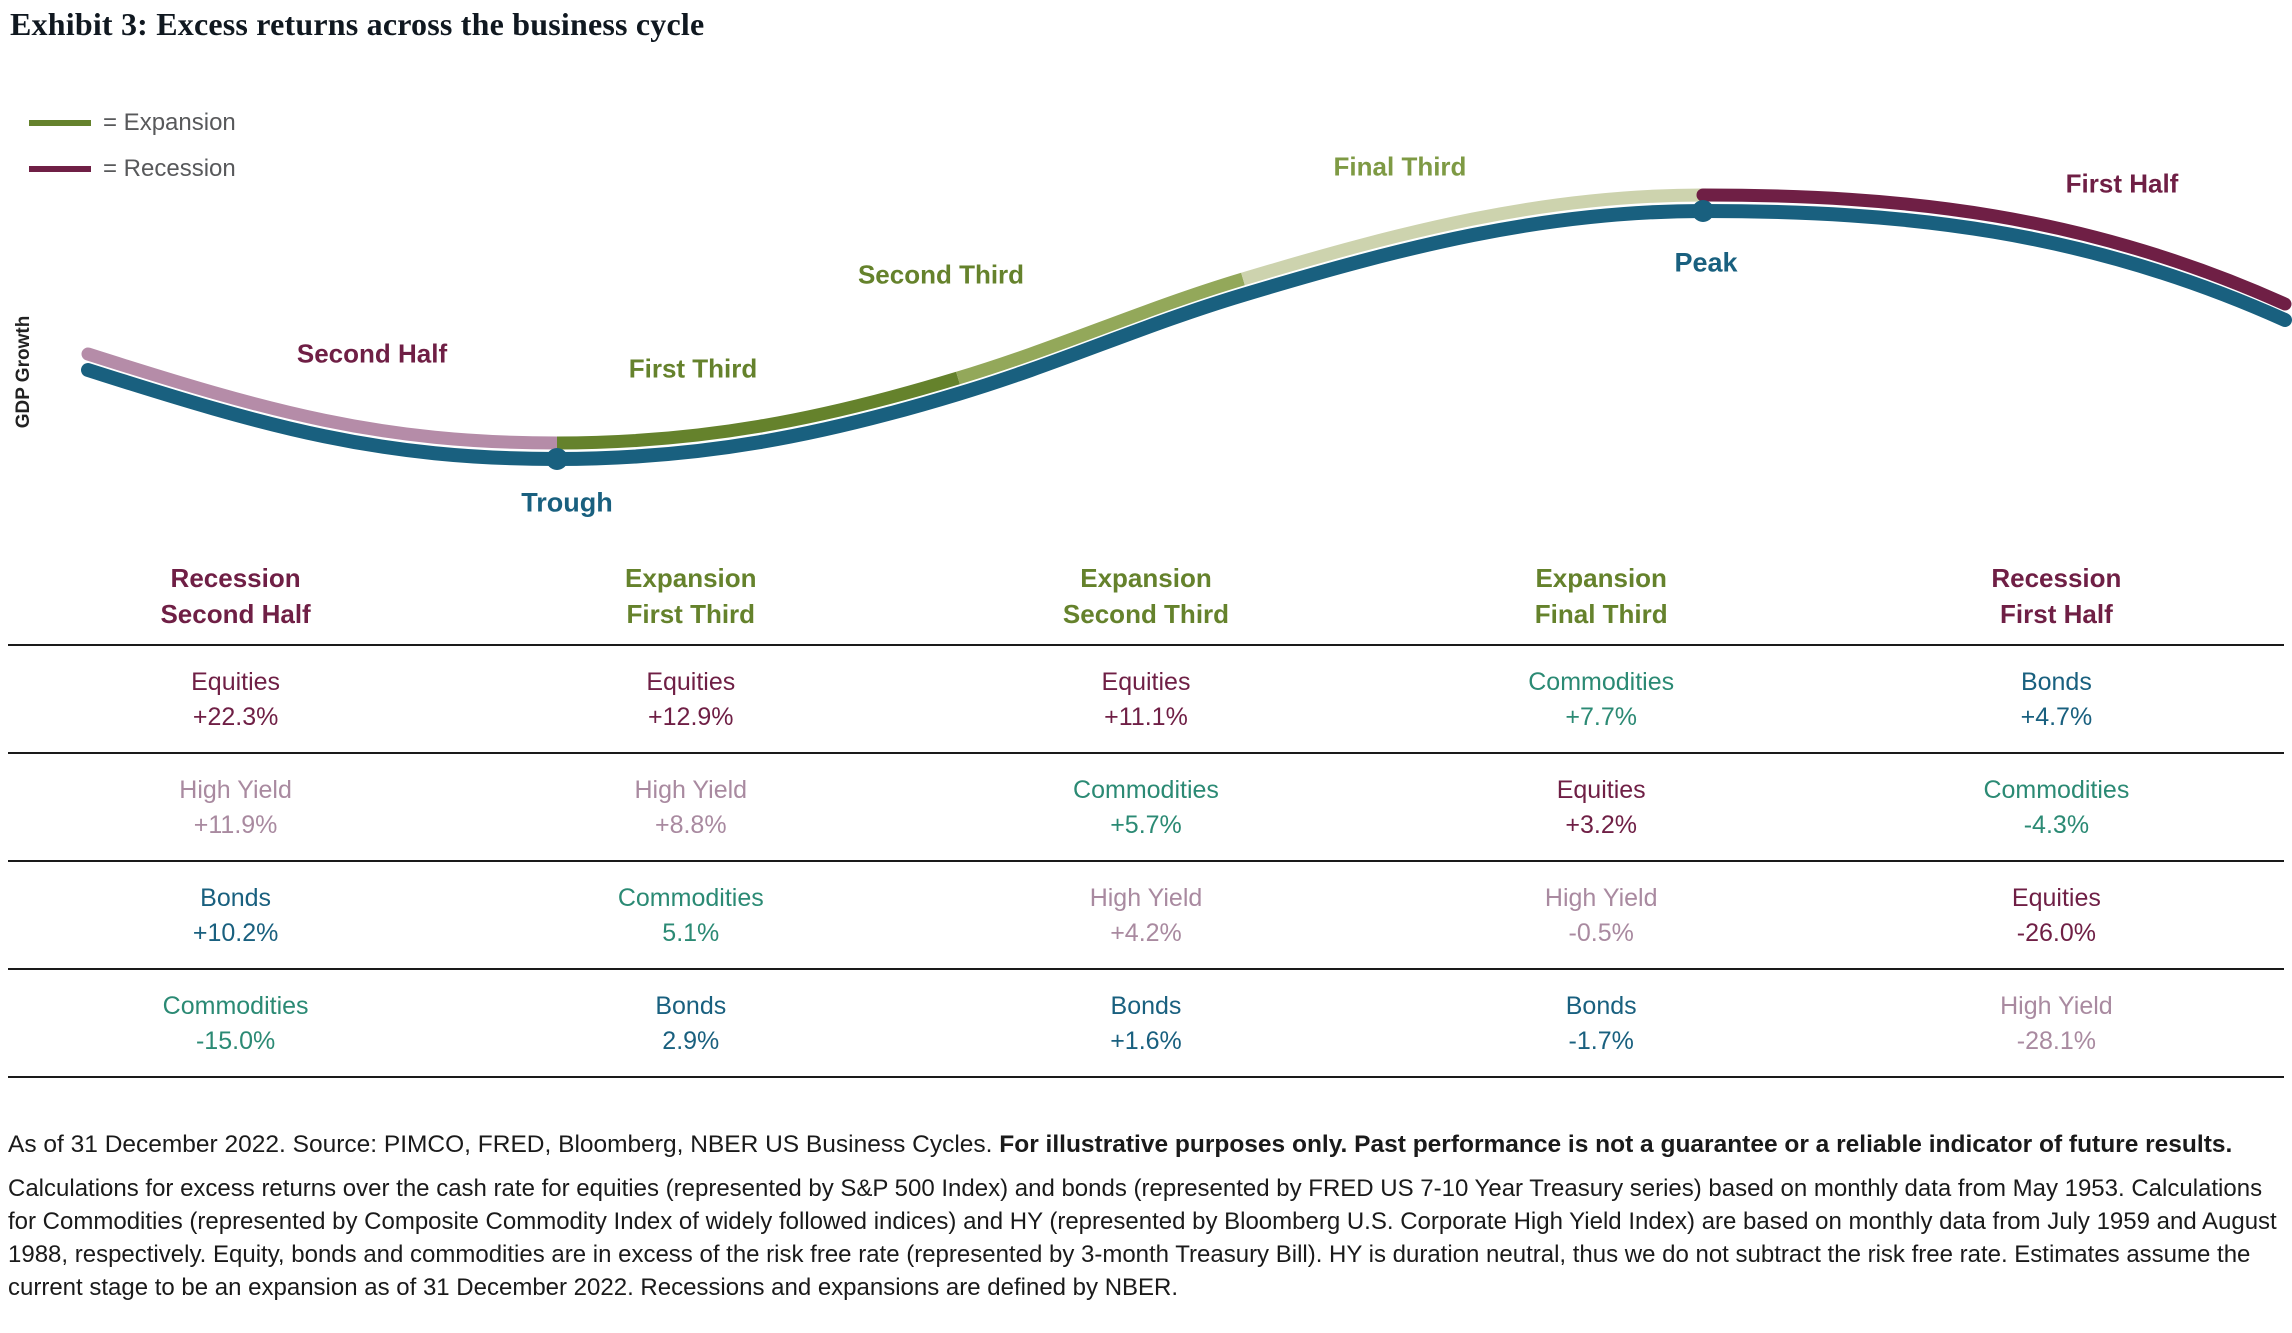 The height and width of the screenshot is (1333, 2292). What do you see at coordinates (691, 717) in the screenshot?
I see `asset-value: +12.9%` at bounding box center [691, 717].